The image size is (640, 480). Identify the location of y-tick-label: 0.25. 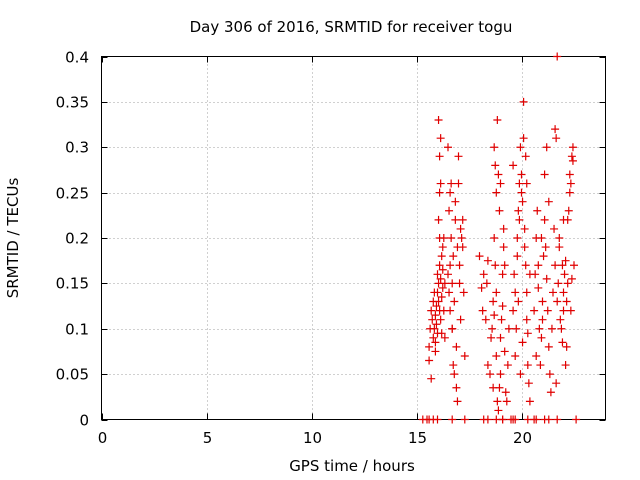
(72, 194).